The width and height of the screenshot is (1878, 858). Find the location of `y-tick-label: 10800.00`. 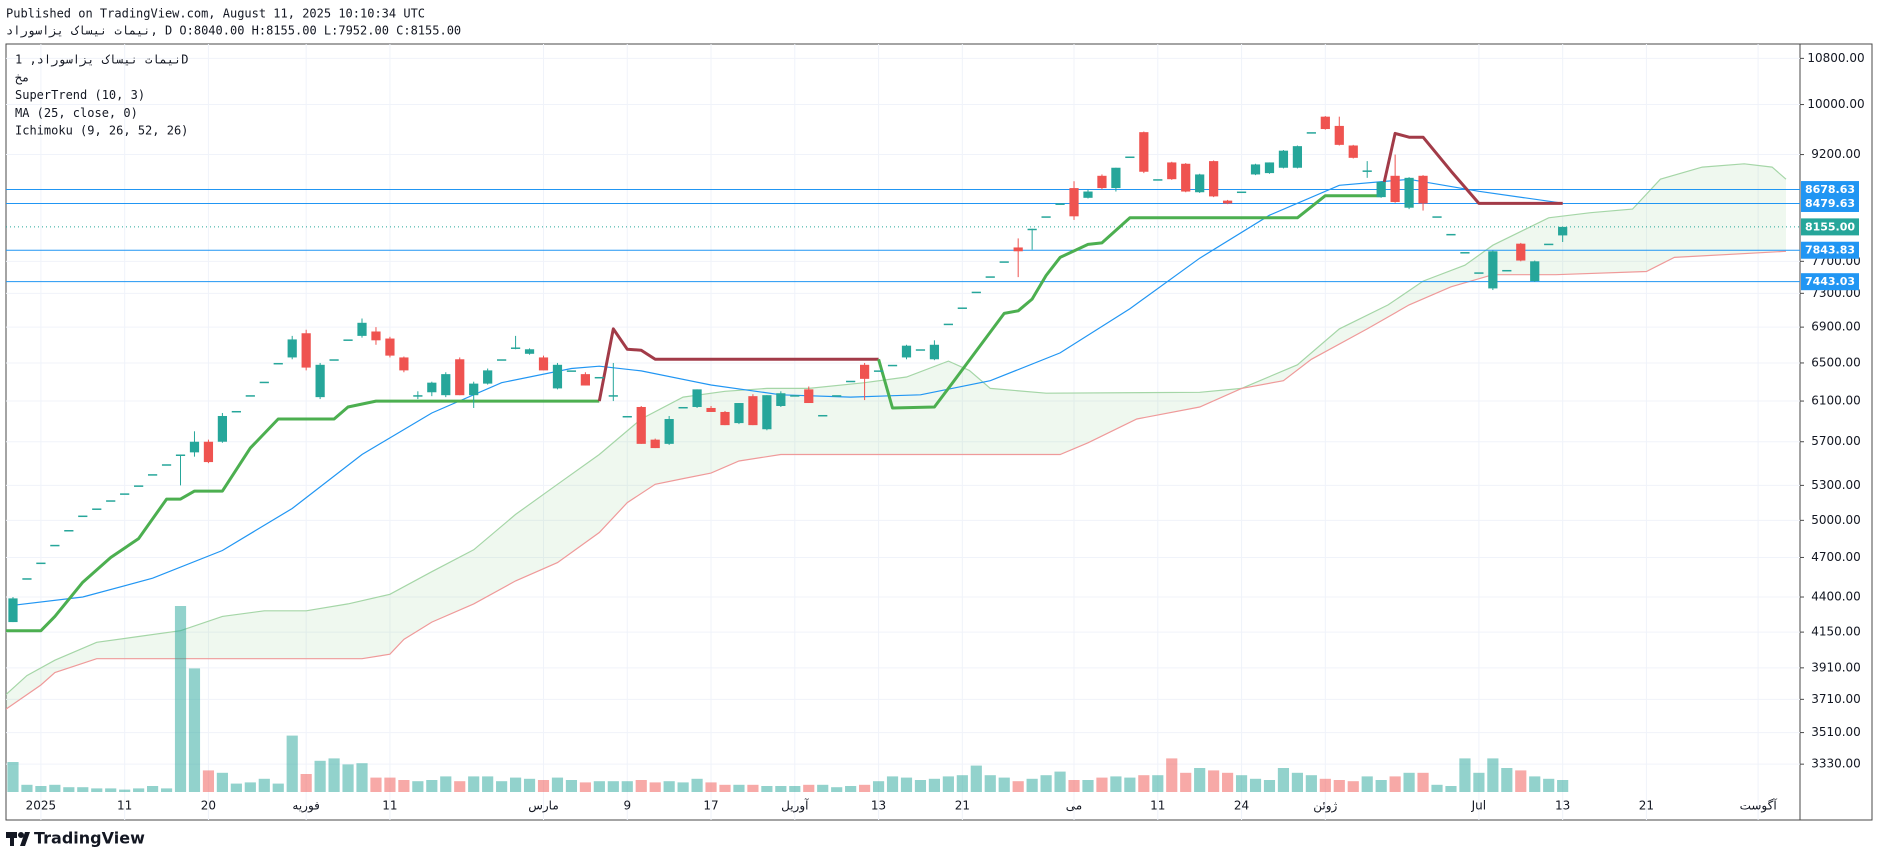

y-tick-label: 10800.00 is located at coordinates (1835, 58).